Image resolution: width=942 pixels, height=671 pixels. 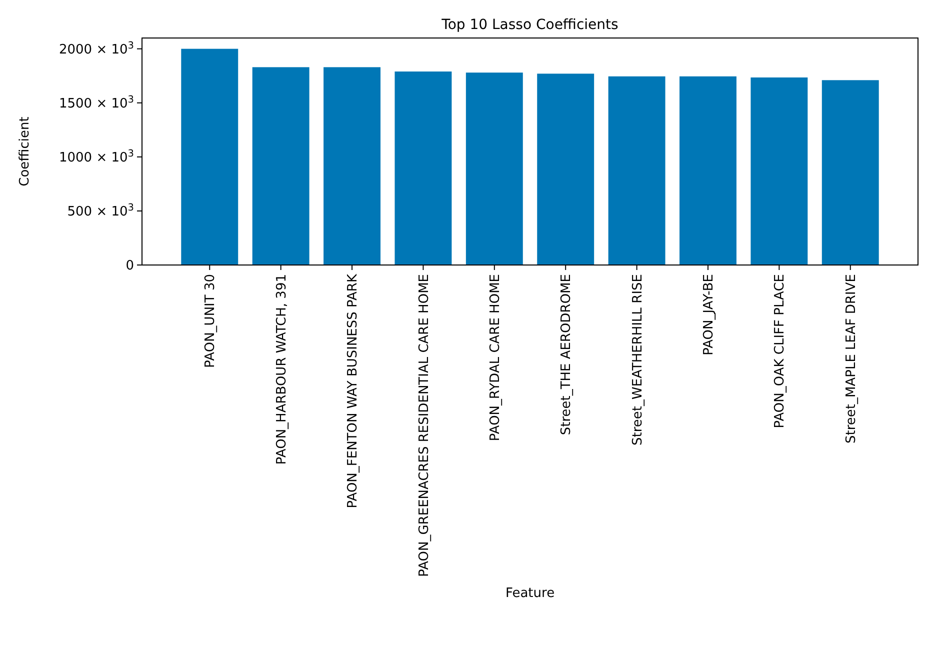 I want to click on x-tick-label: PAON_GREENACRES RESIDENTIAL CARE HOME, so click(x=424, y=425).